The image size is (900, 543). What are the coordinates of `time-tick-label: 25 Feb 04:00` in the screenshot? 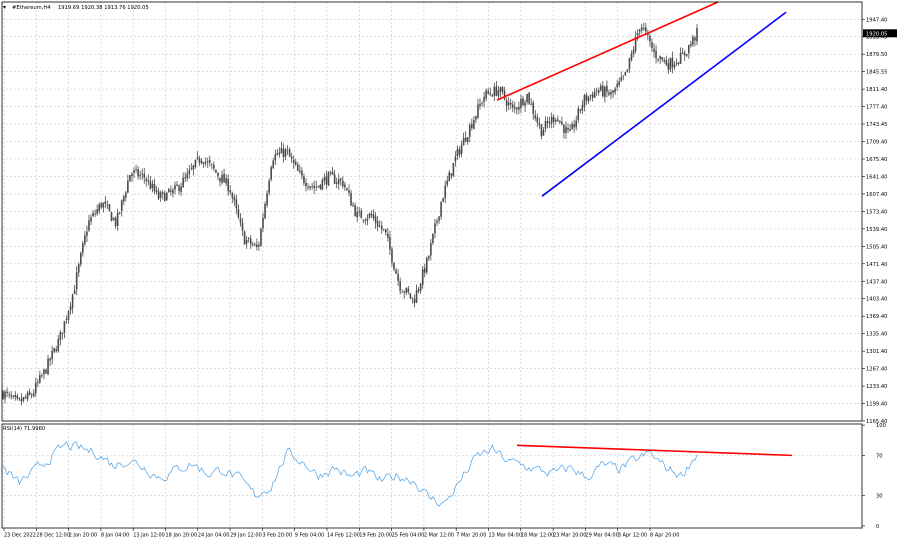 It's located at (408, 536).